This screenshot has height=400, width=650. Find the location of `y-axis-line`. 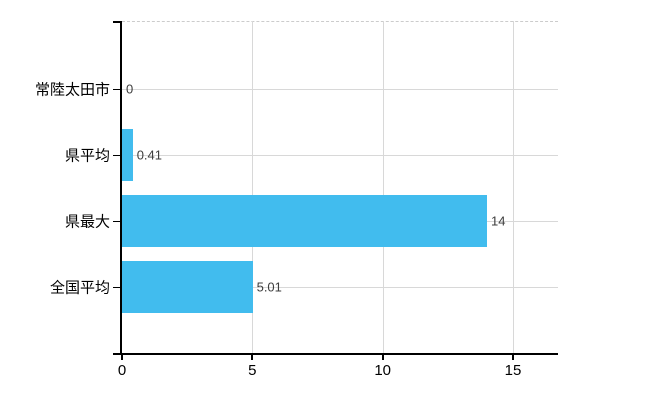

y-axis-line is located at coordinates (121, 188).